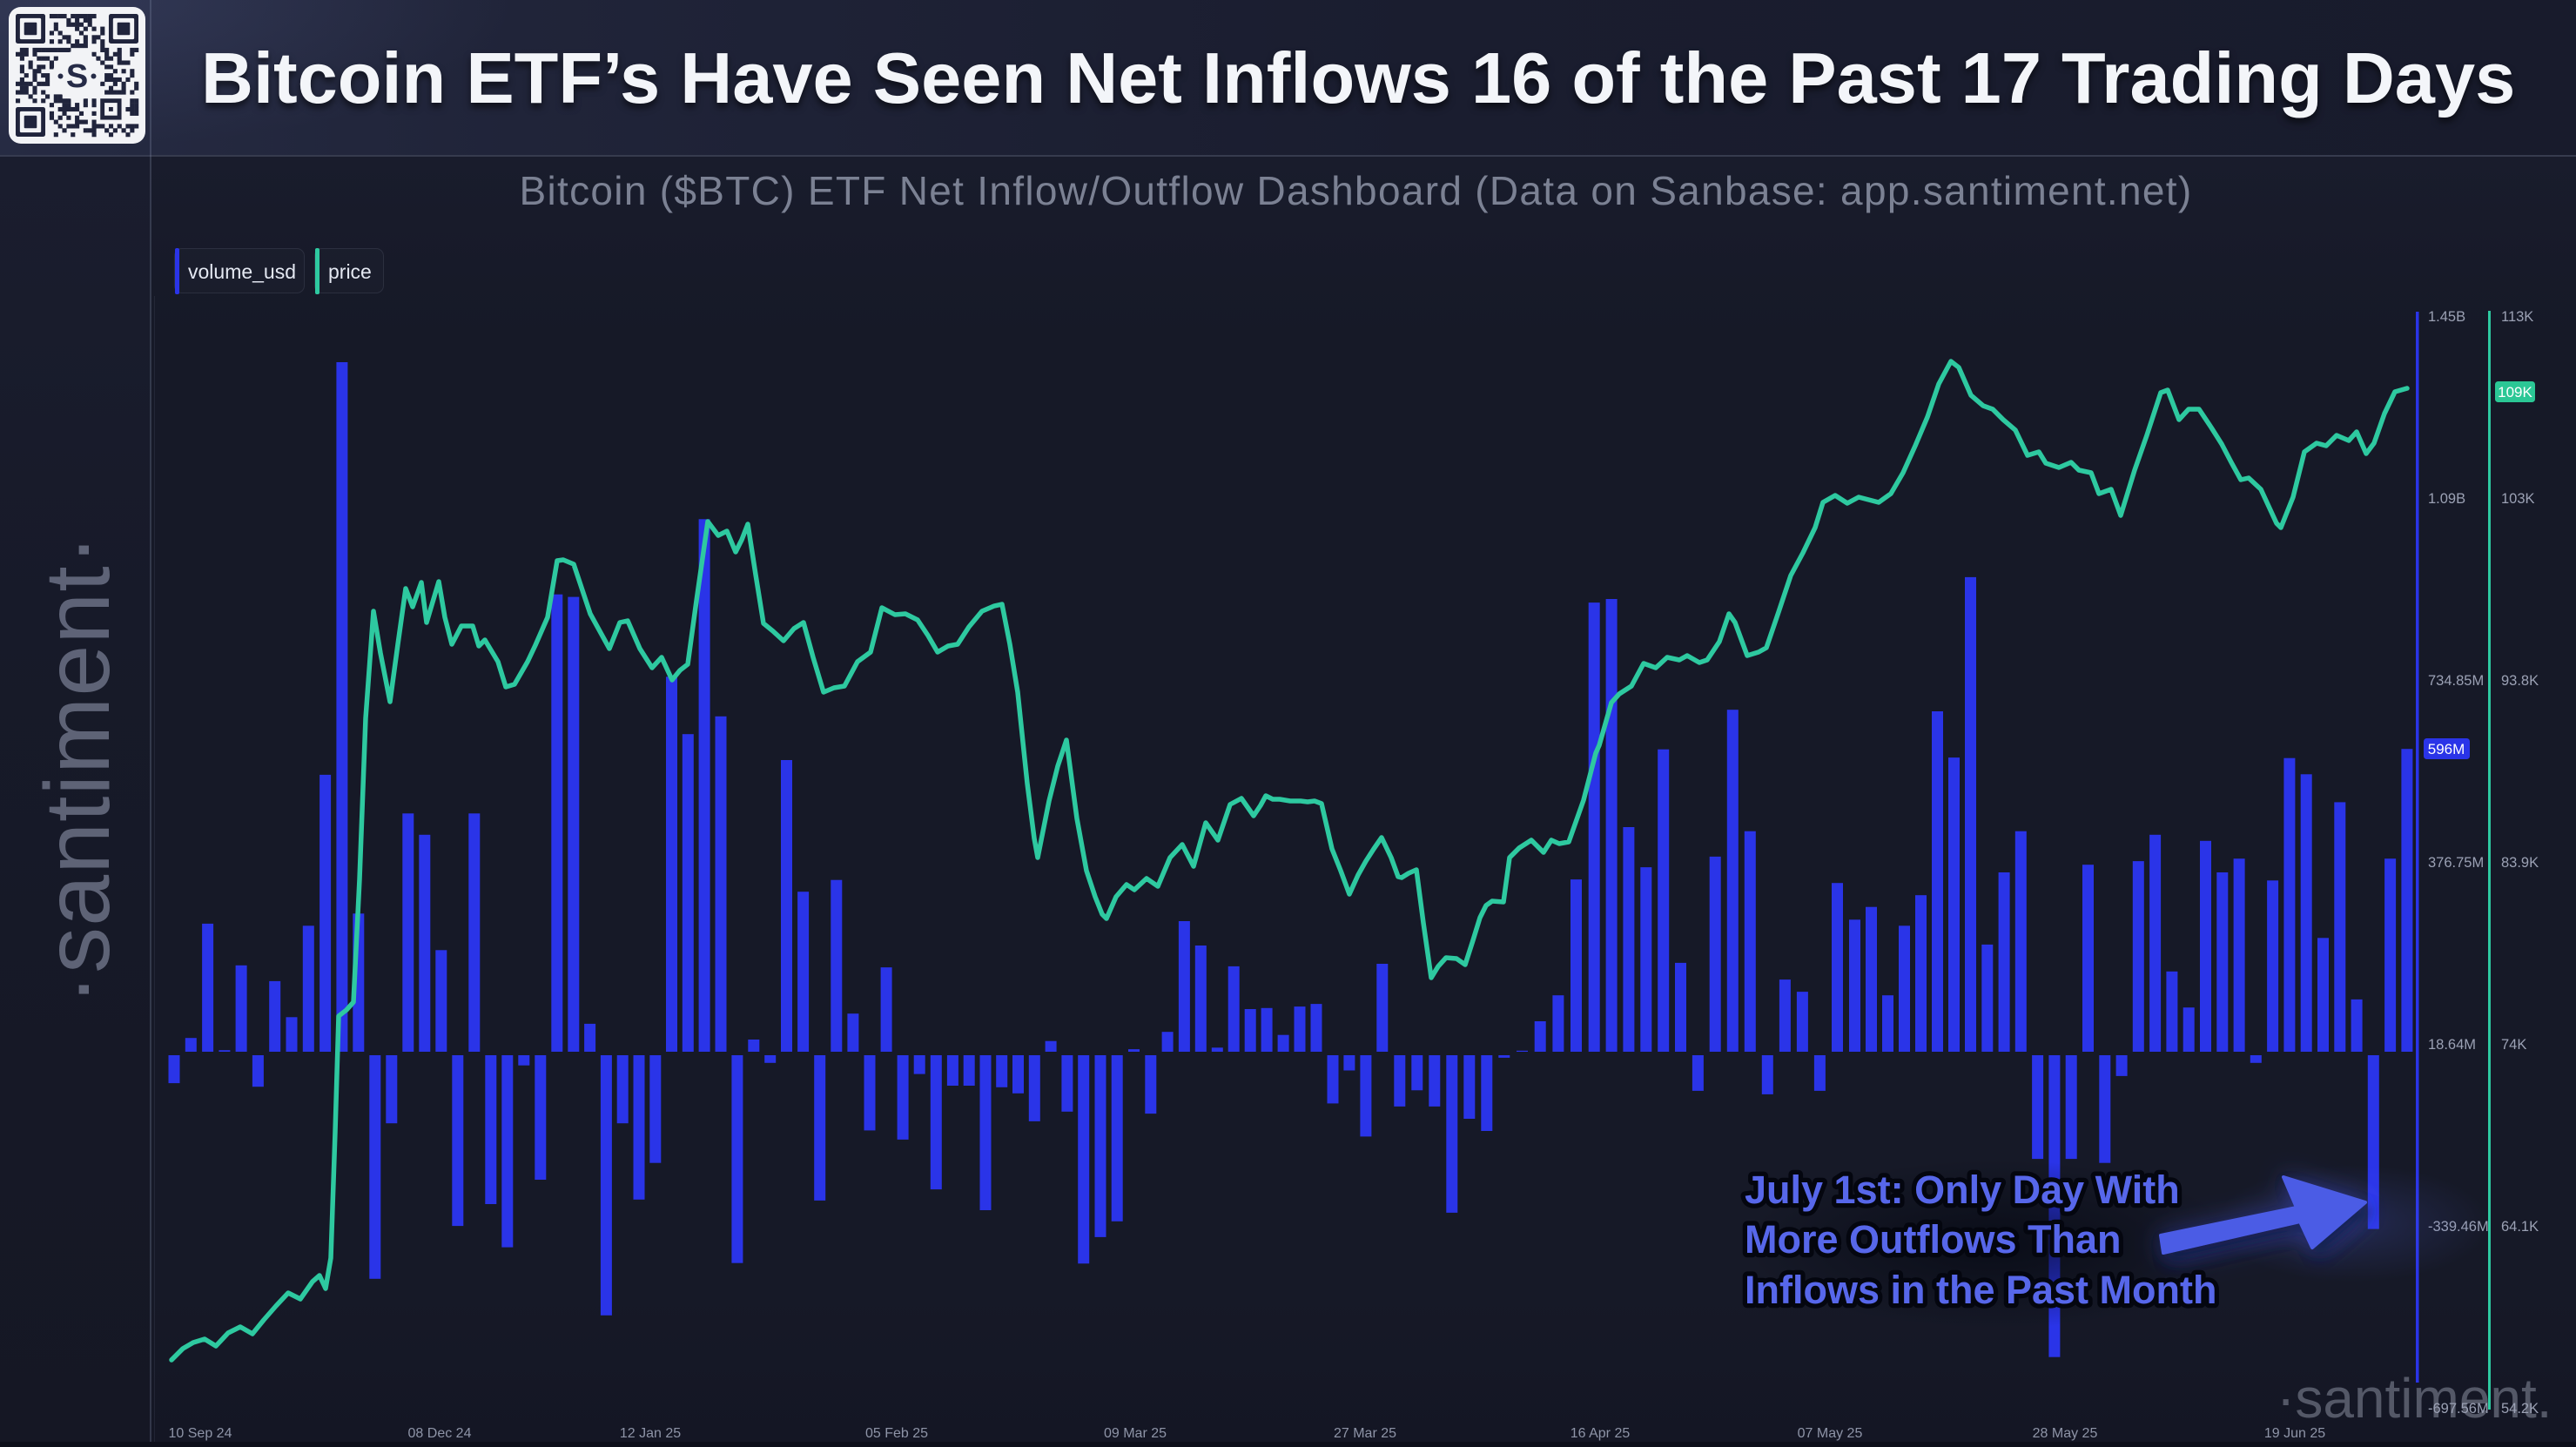 This screenshot has height=1447, width=2576. What do you see at coordinates (2294, 1433) in the screenshot?
I see `svg-text: 19 Jun 25` at bounding box center [2294, 1433].